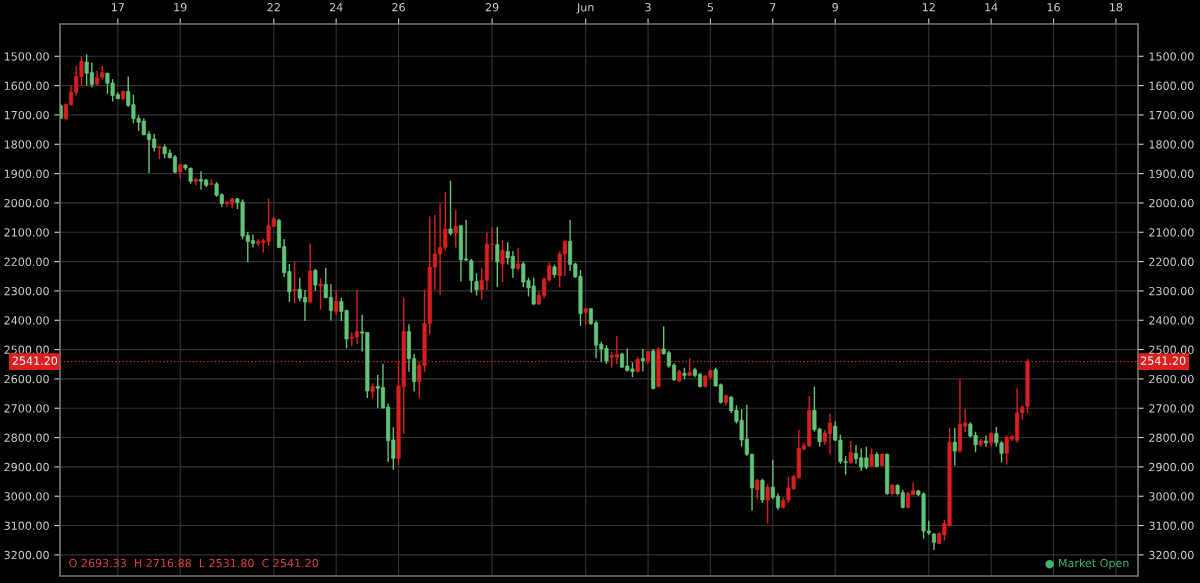 Image resolution: width=1200 pixels, height=583 pixels. Describe the element at coordinates (26, 555) in the screenshot. I see `y-tick-label: 3200.00` at that location.